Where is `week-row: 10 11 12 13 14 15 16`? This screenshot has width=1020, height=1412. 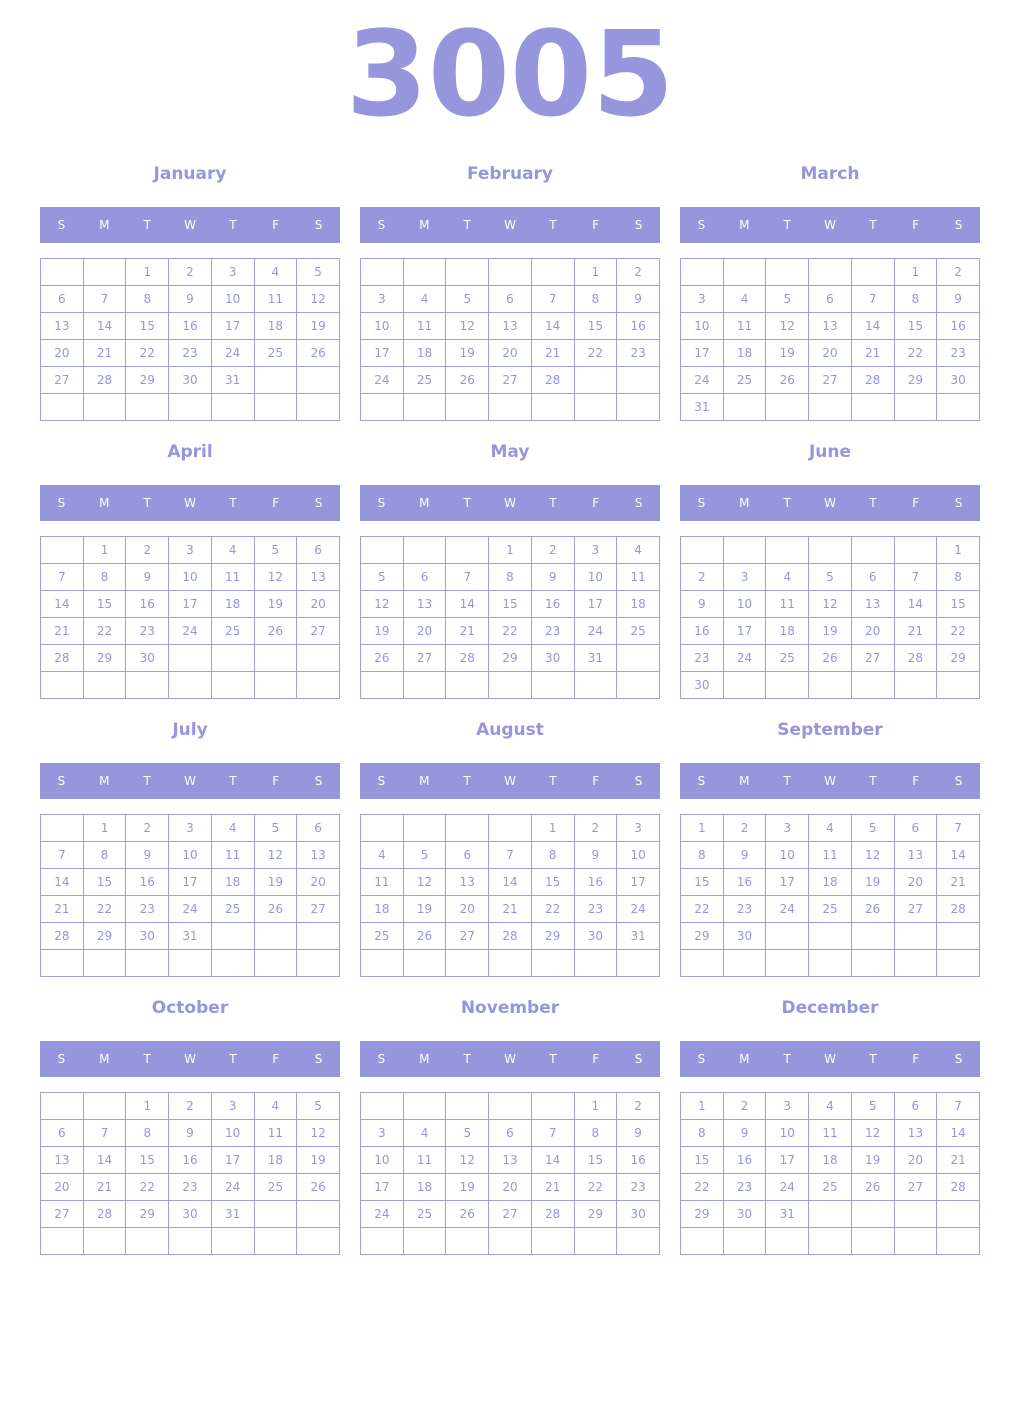 week-row: 10 11 12 13 14 15 16 is located at coordinates (510, 326).